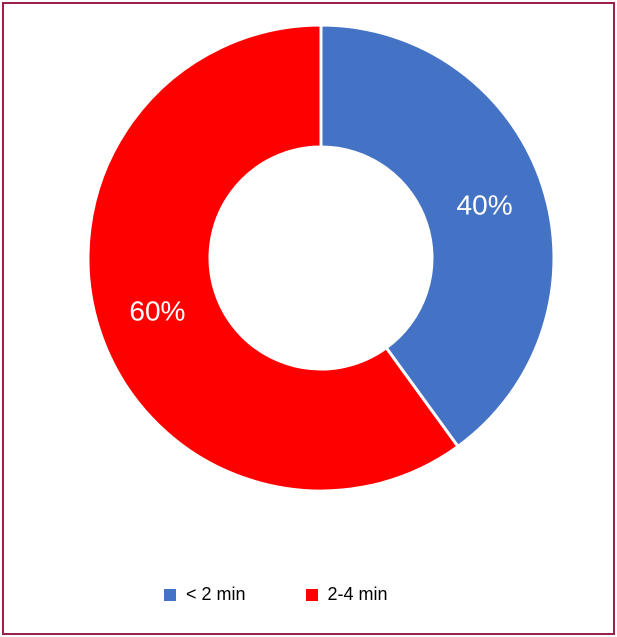 This screenshot has width=617, height=637. I want to click on legend-item-lt-2-min: < 2 min, so click(205, 594).